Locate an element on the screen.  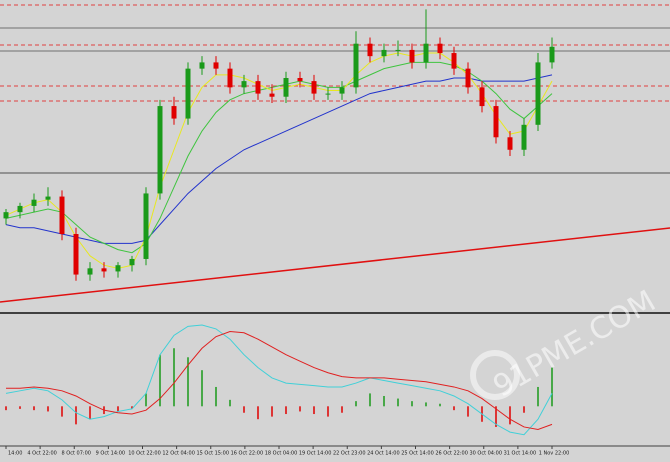
x-tick-label: 25 Oct 14:00 is located at coordinates (417, 454).